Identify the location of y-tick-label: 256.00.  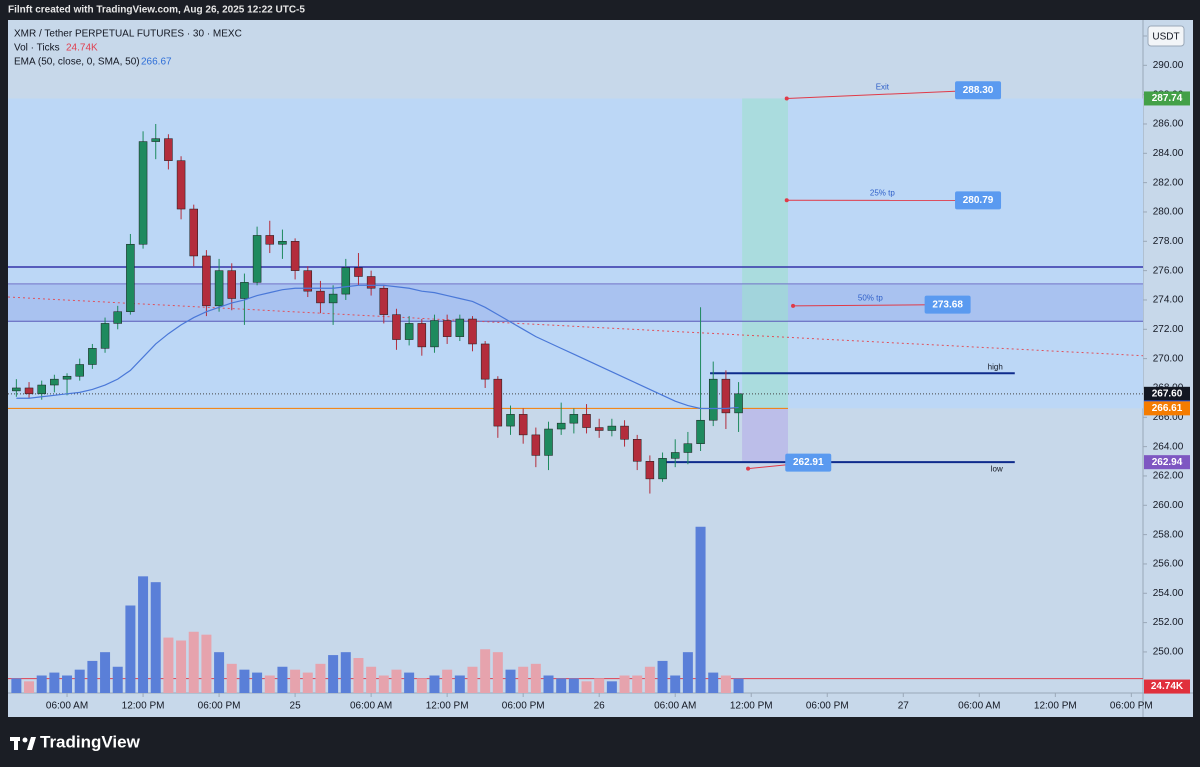
(1168, 564).